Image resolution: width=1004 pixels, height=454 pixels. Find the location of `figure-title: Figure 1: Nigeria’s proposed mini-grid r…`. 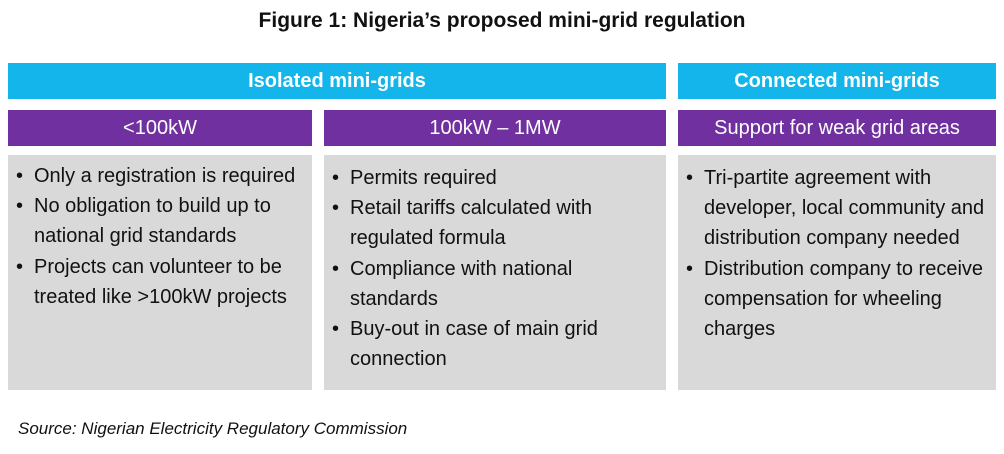

figure-title: Figure 1: Nigeria’s proposed mini-grid r… is located at coordinates (502, 20).